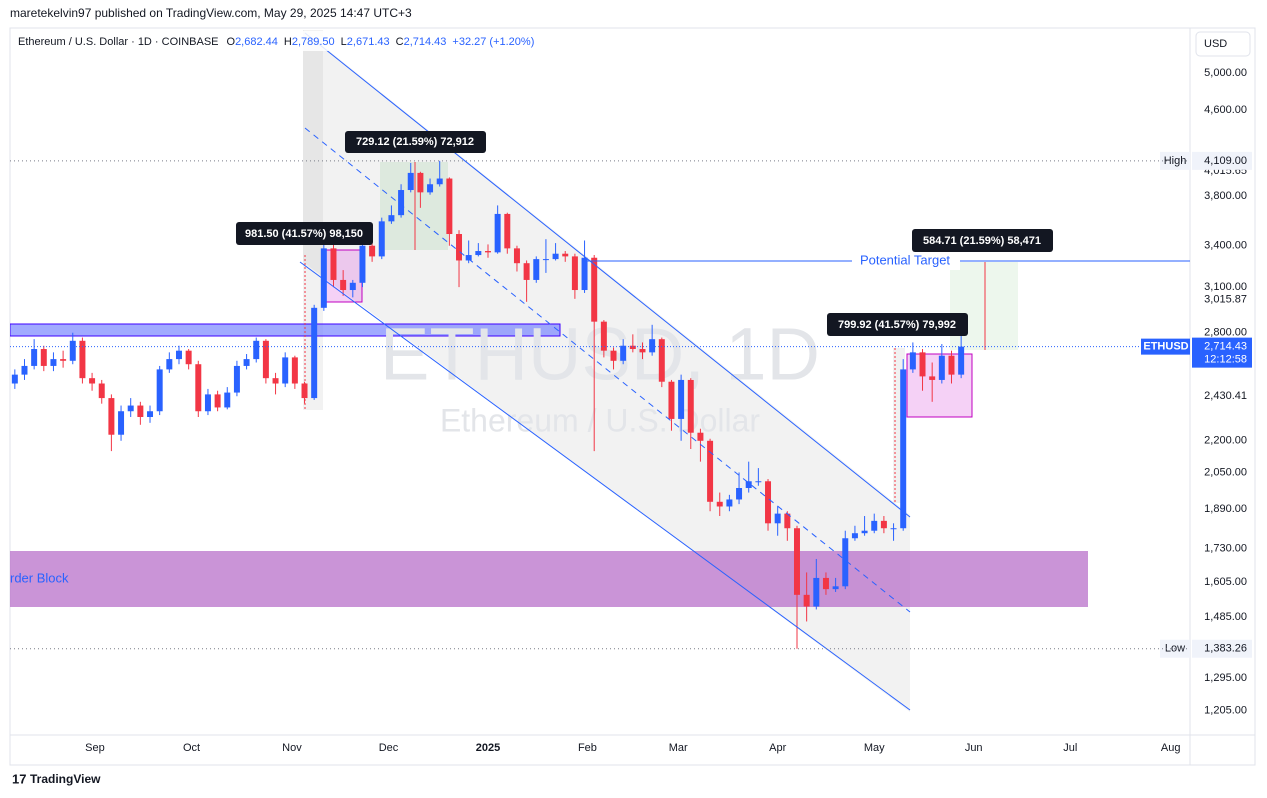  I want to click on legend-key: C, so click(400, 42).